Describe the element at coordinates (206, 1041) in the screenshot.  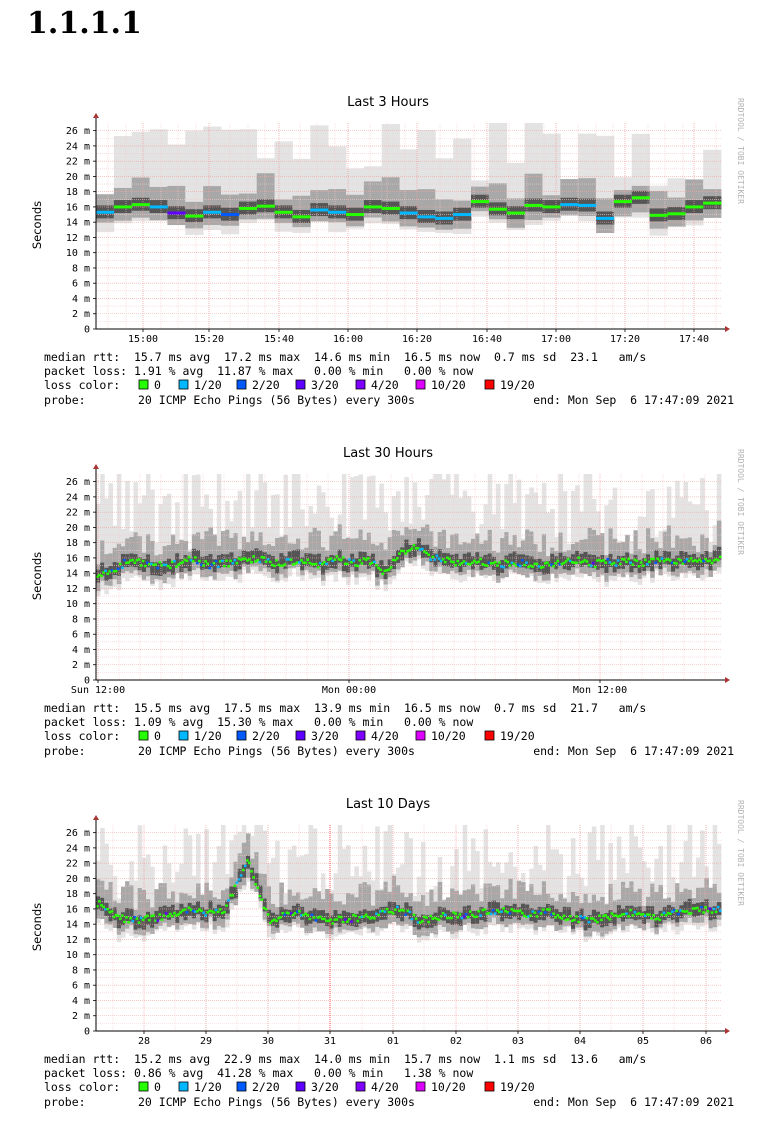
I see `x-tick-label: 29` at that location.